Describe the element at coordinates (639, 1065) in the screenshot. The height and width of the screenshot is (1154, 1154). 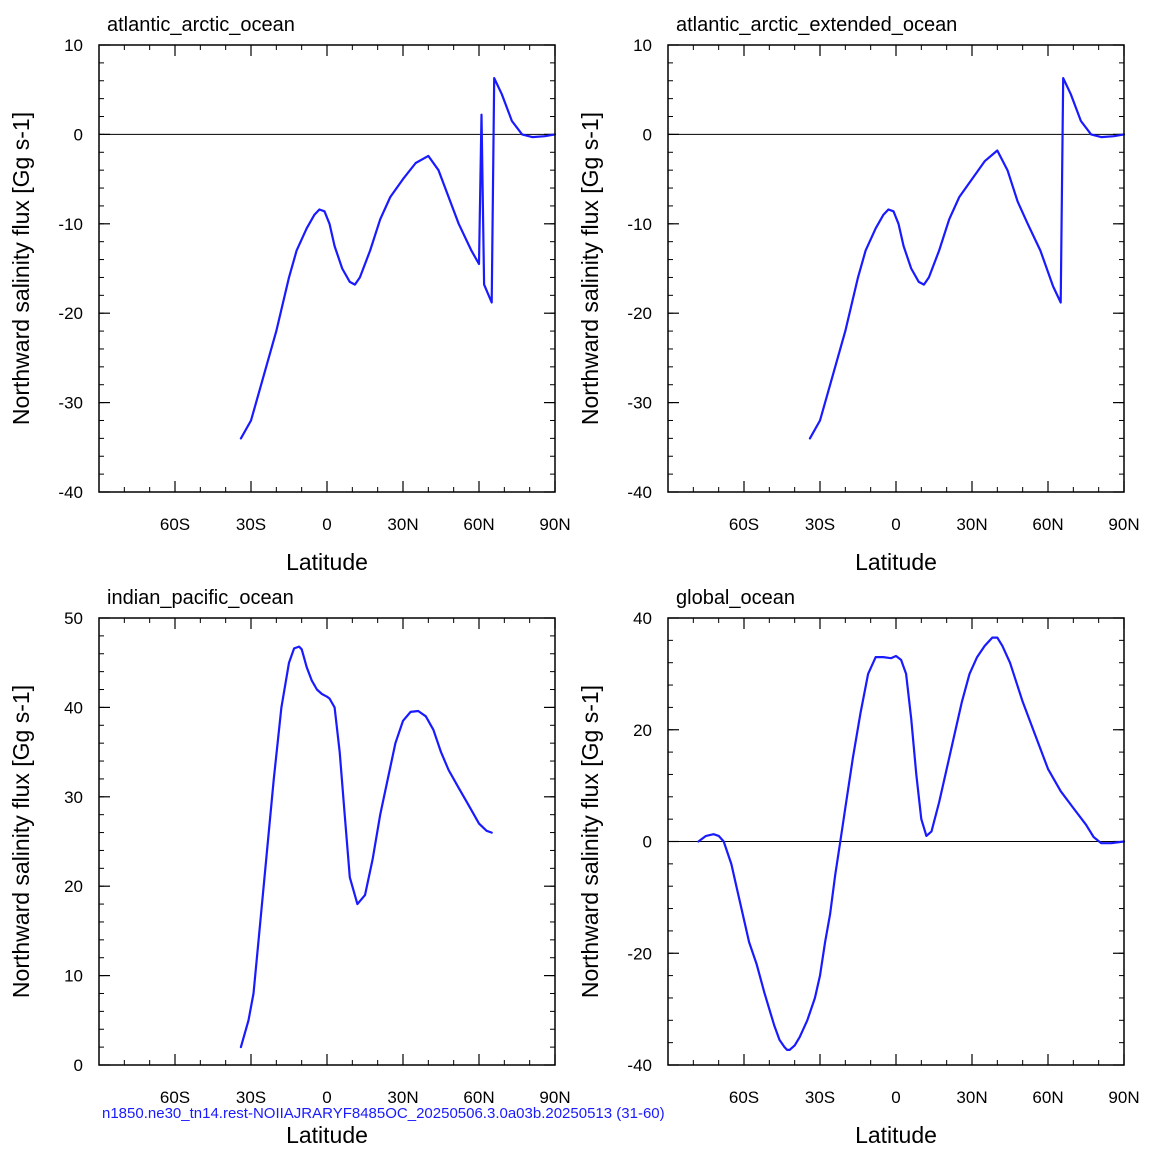
I see `chart3-y-tick-label: -40` at that location.